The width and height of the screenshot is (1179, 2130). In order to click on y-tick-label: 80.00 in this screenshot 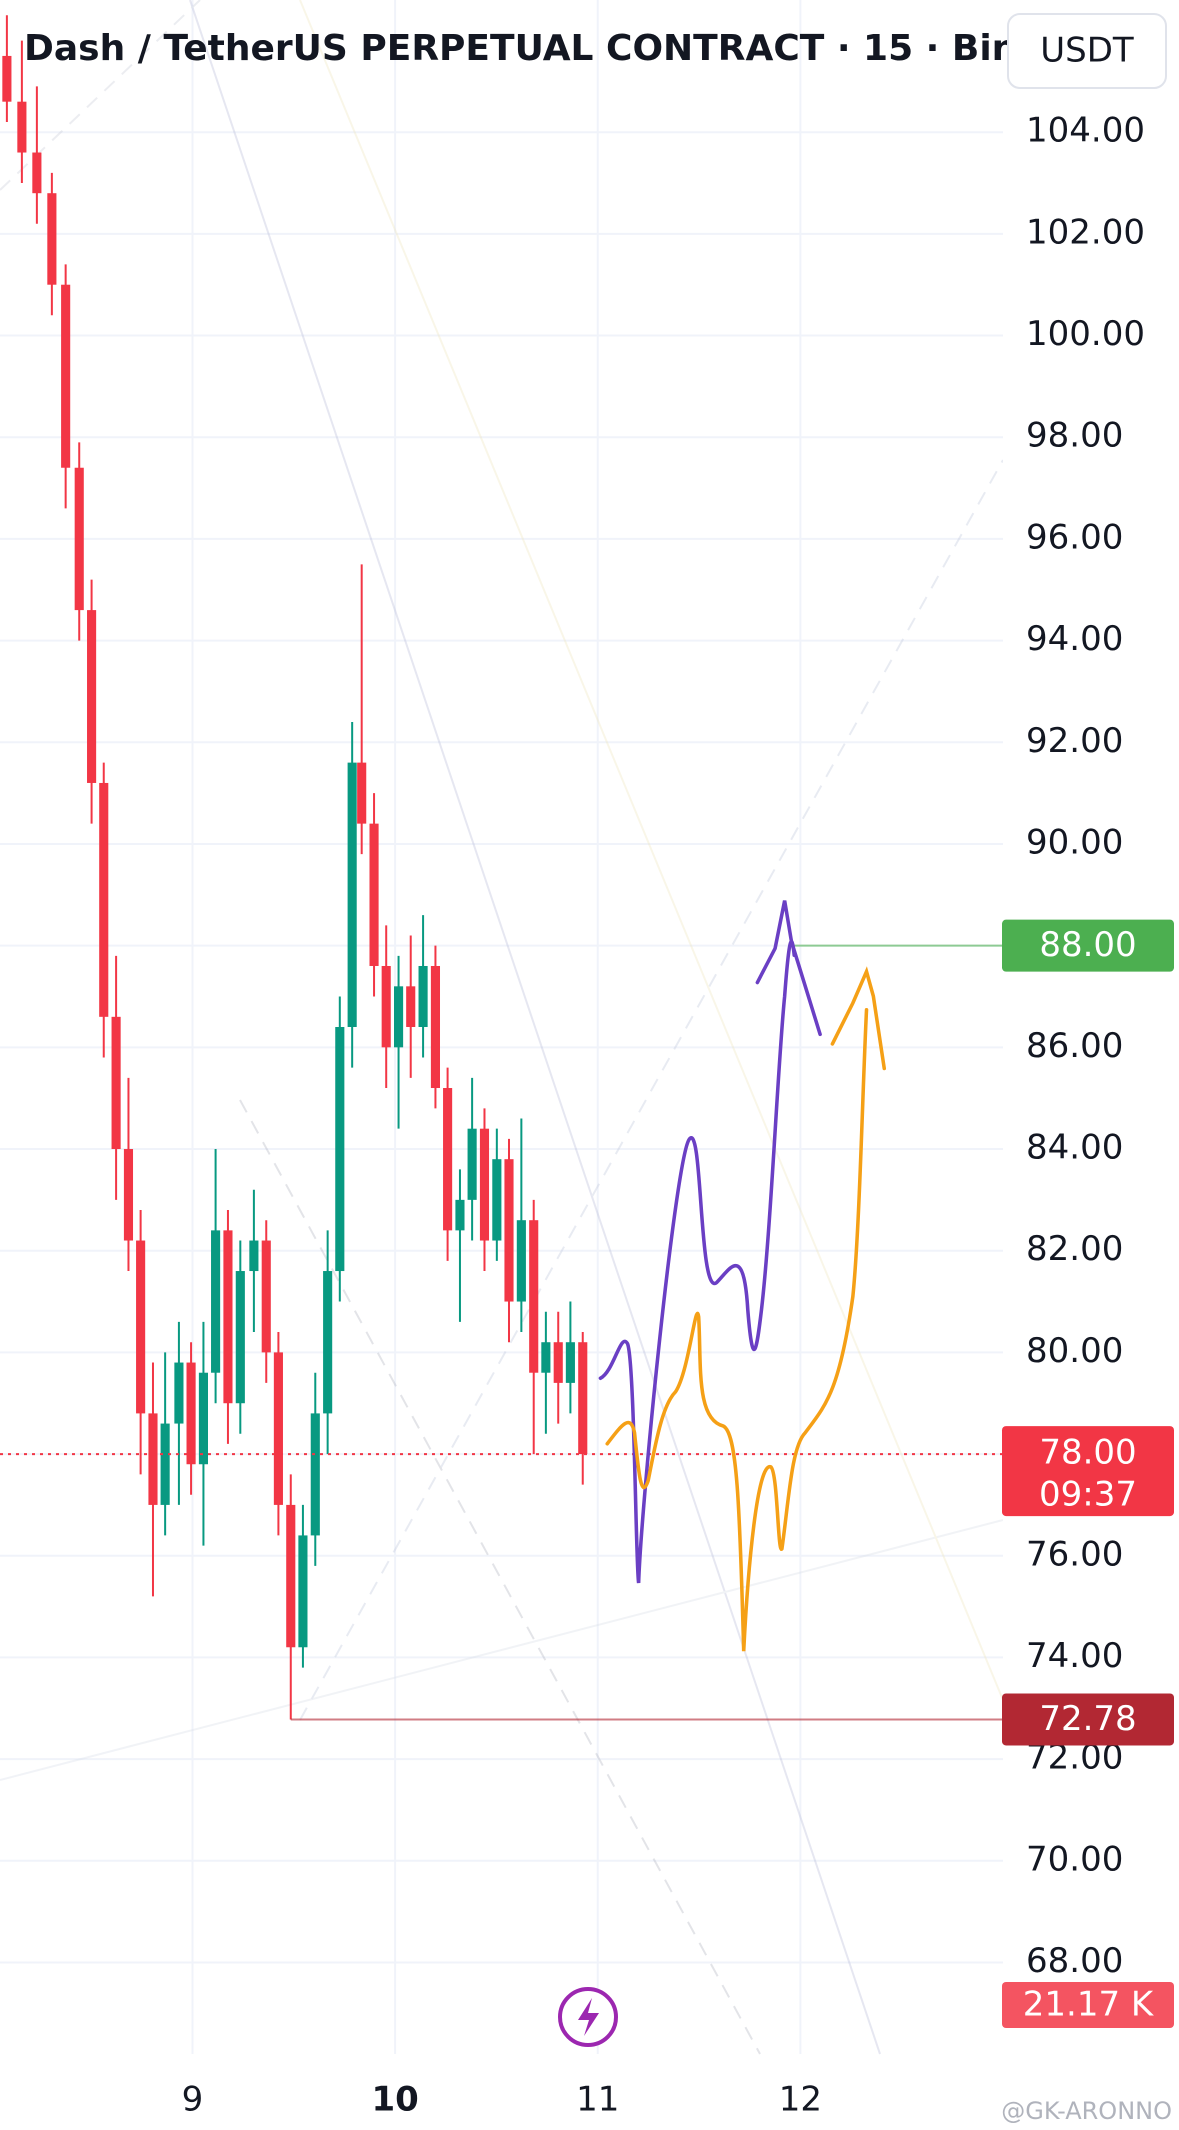, I will do `click(1074, 1351)`.